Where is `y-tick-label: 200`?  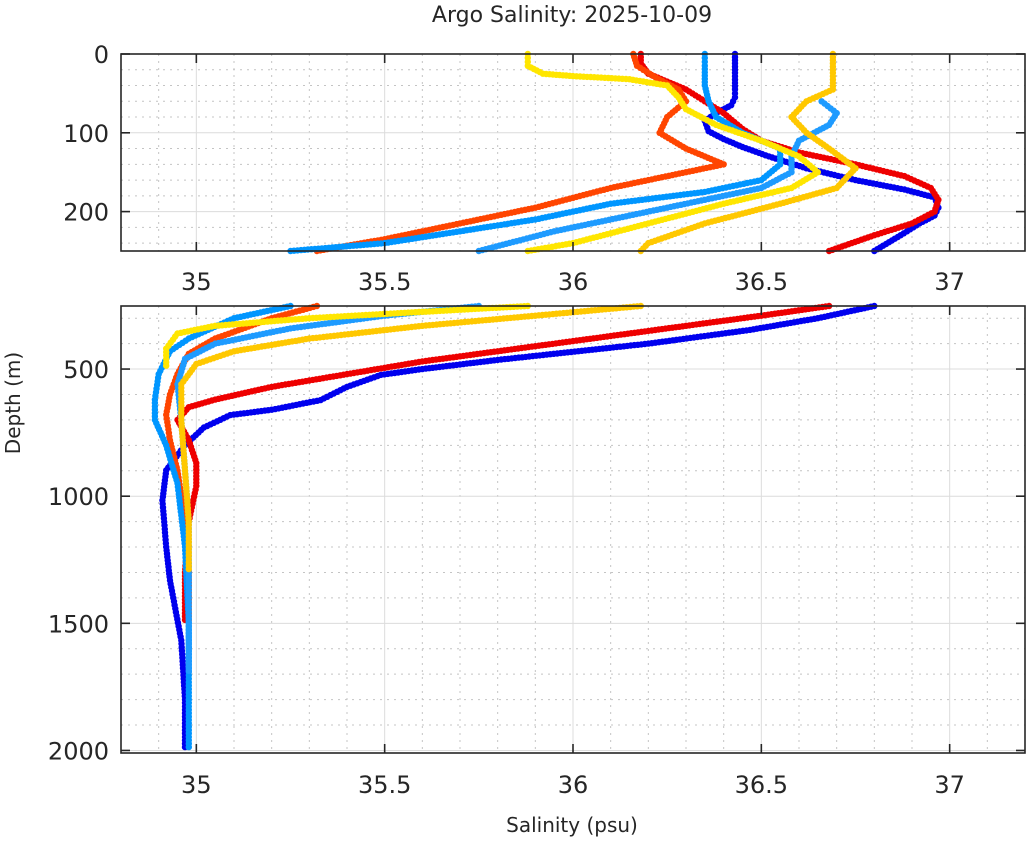
y-tick-label: 200 is located at coordinates (86, 213).